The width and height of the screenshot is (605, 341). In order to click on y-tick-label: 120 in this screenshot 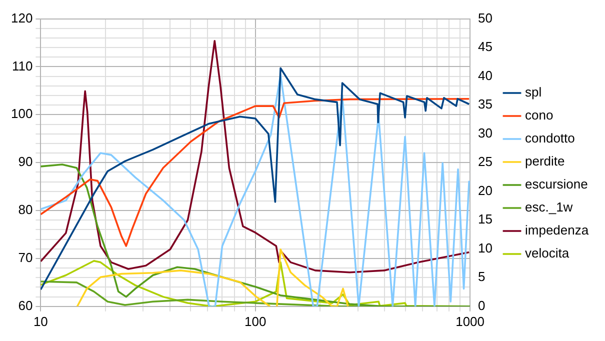, I will do `click(21, 18)`.